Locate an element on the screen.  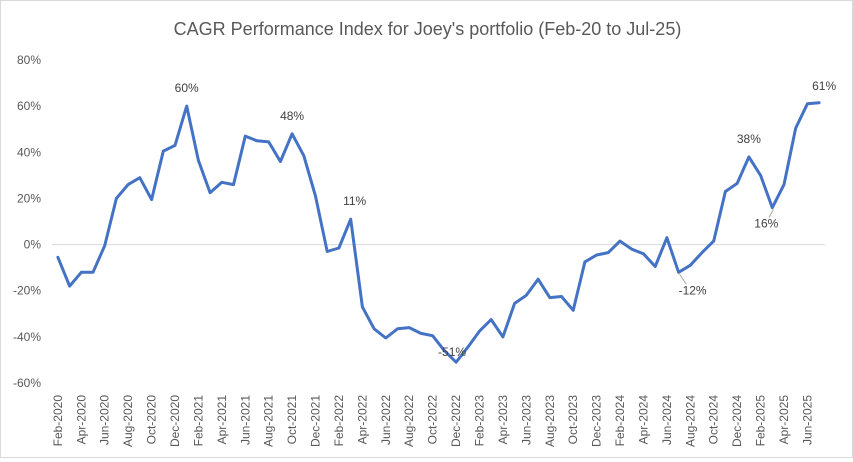
x-tick-label: Feb-2024 is located at coordinates (620, 421).